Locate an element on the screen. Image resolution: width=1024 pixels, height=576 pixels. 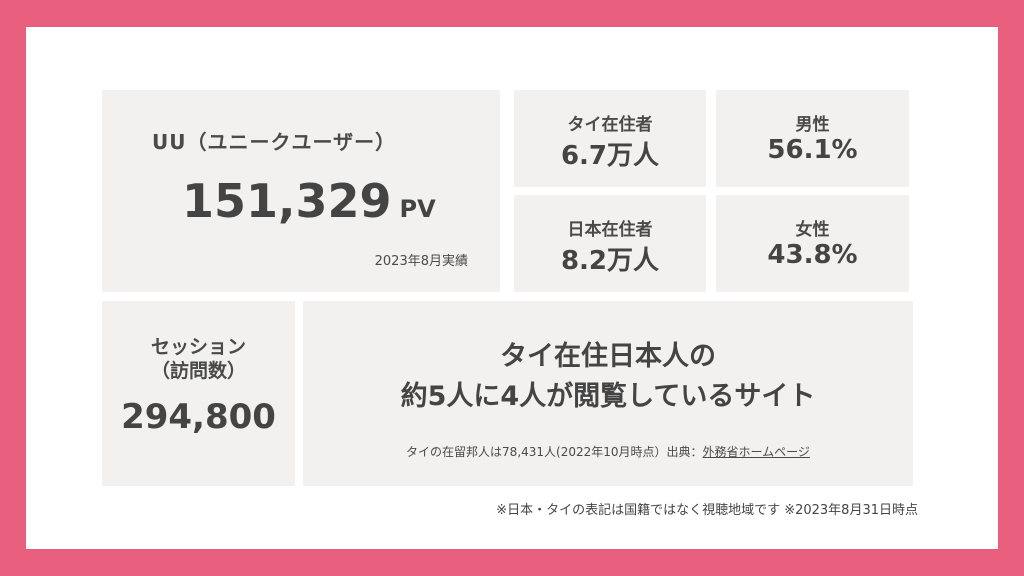
footnote: ※日本・タイの表記は国籍ではなく視聴地域です ※2023年8月31日時点 is located at coordinates (707, 510).